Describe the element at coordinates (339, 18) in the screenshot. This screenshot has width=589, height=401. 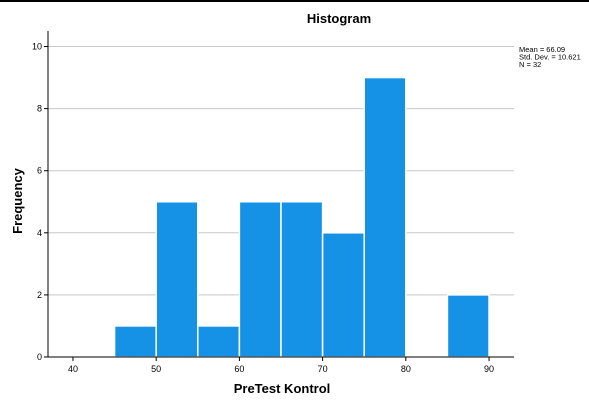
I see `chart-title: Histogram` at that location.